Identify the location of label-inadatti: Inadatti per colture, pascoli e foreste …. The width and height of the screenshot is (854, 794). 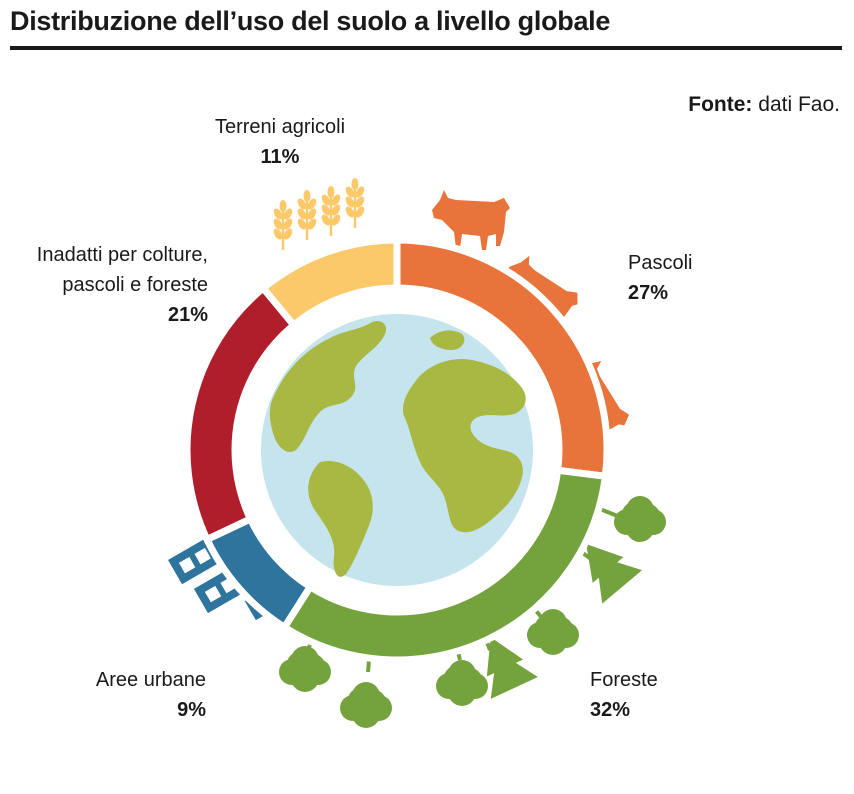
(107, 285).